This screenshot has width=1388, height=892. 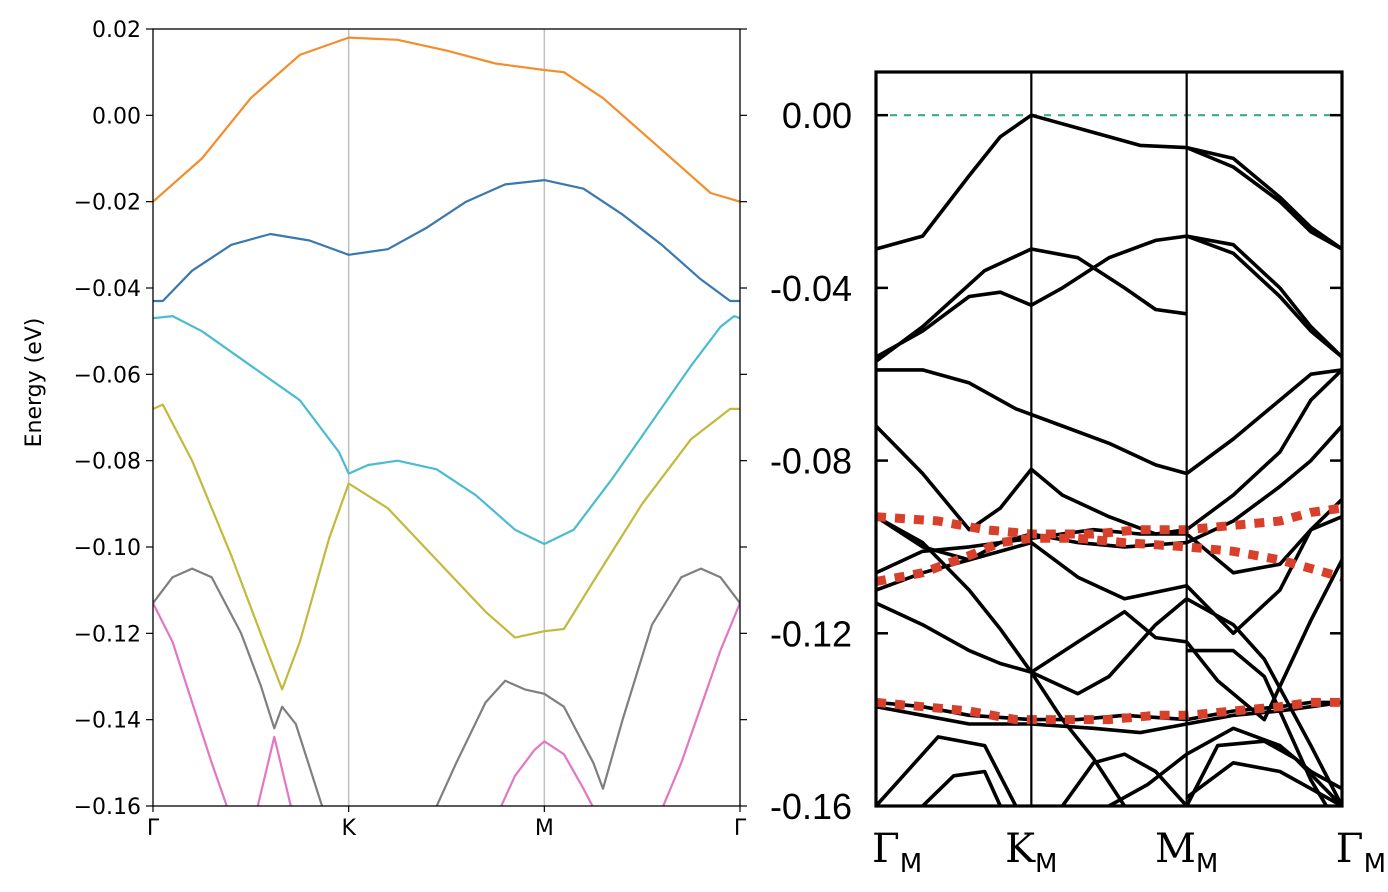 What do you see at coordinates (274, 770) in the screenshot?
I see `left-band-pink-mid1` at bounding box center [274, 770].